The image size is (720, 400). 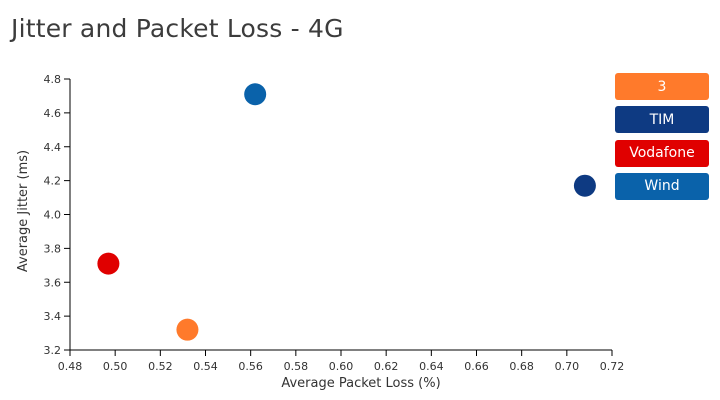 I want to click on x-tick-label: 0.50, so click(x=115, y=366).